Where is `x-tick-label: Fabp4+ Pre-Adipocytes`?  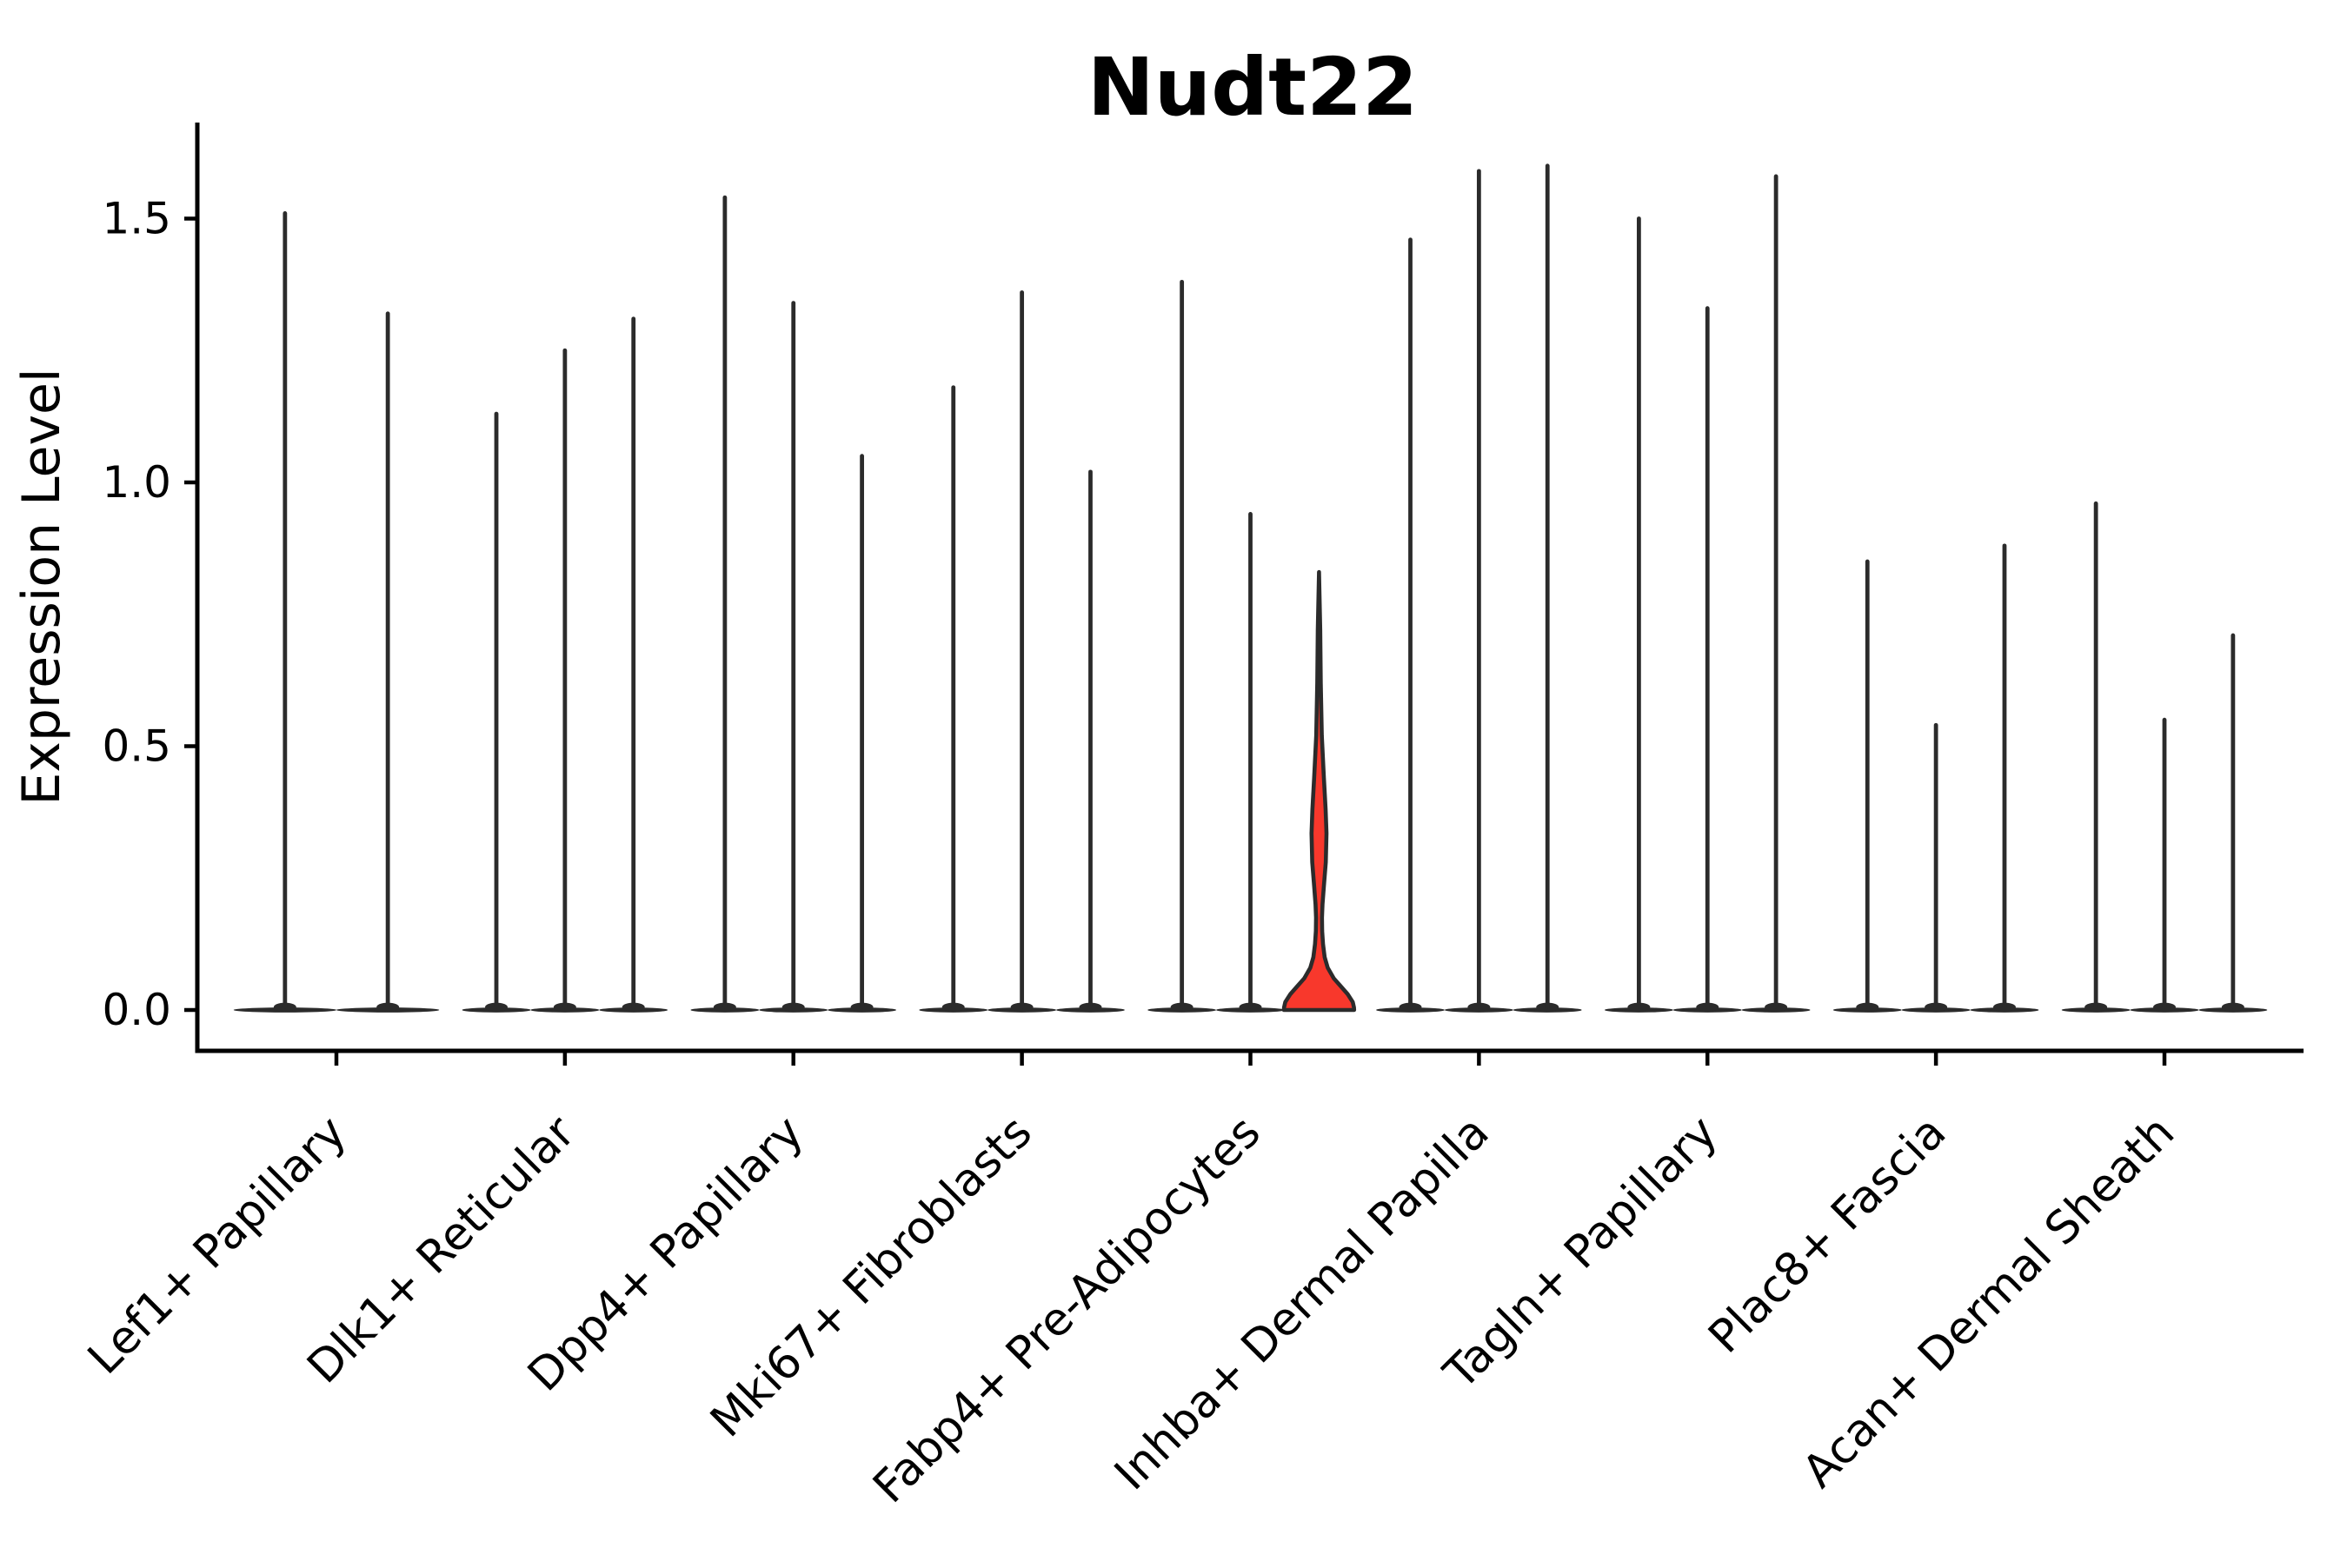 x-tick-label: Fabp4+ Pre-Adipocytes is located at coordinates (1066, 1309).